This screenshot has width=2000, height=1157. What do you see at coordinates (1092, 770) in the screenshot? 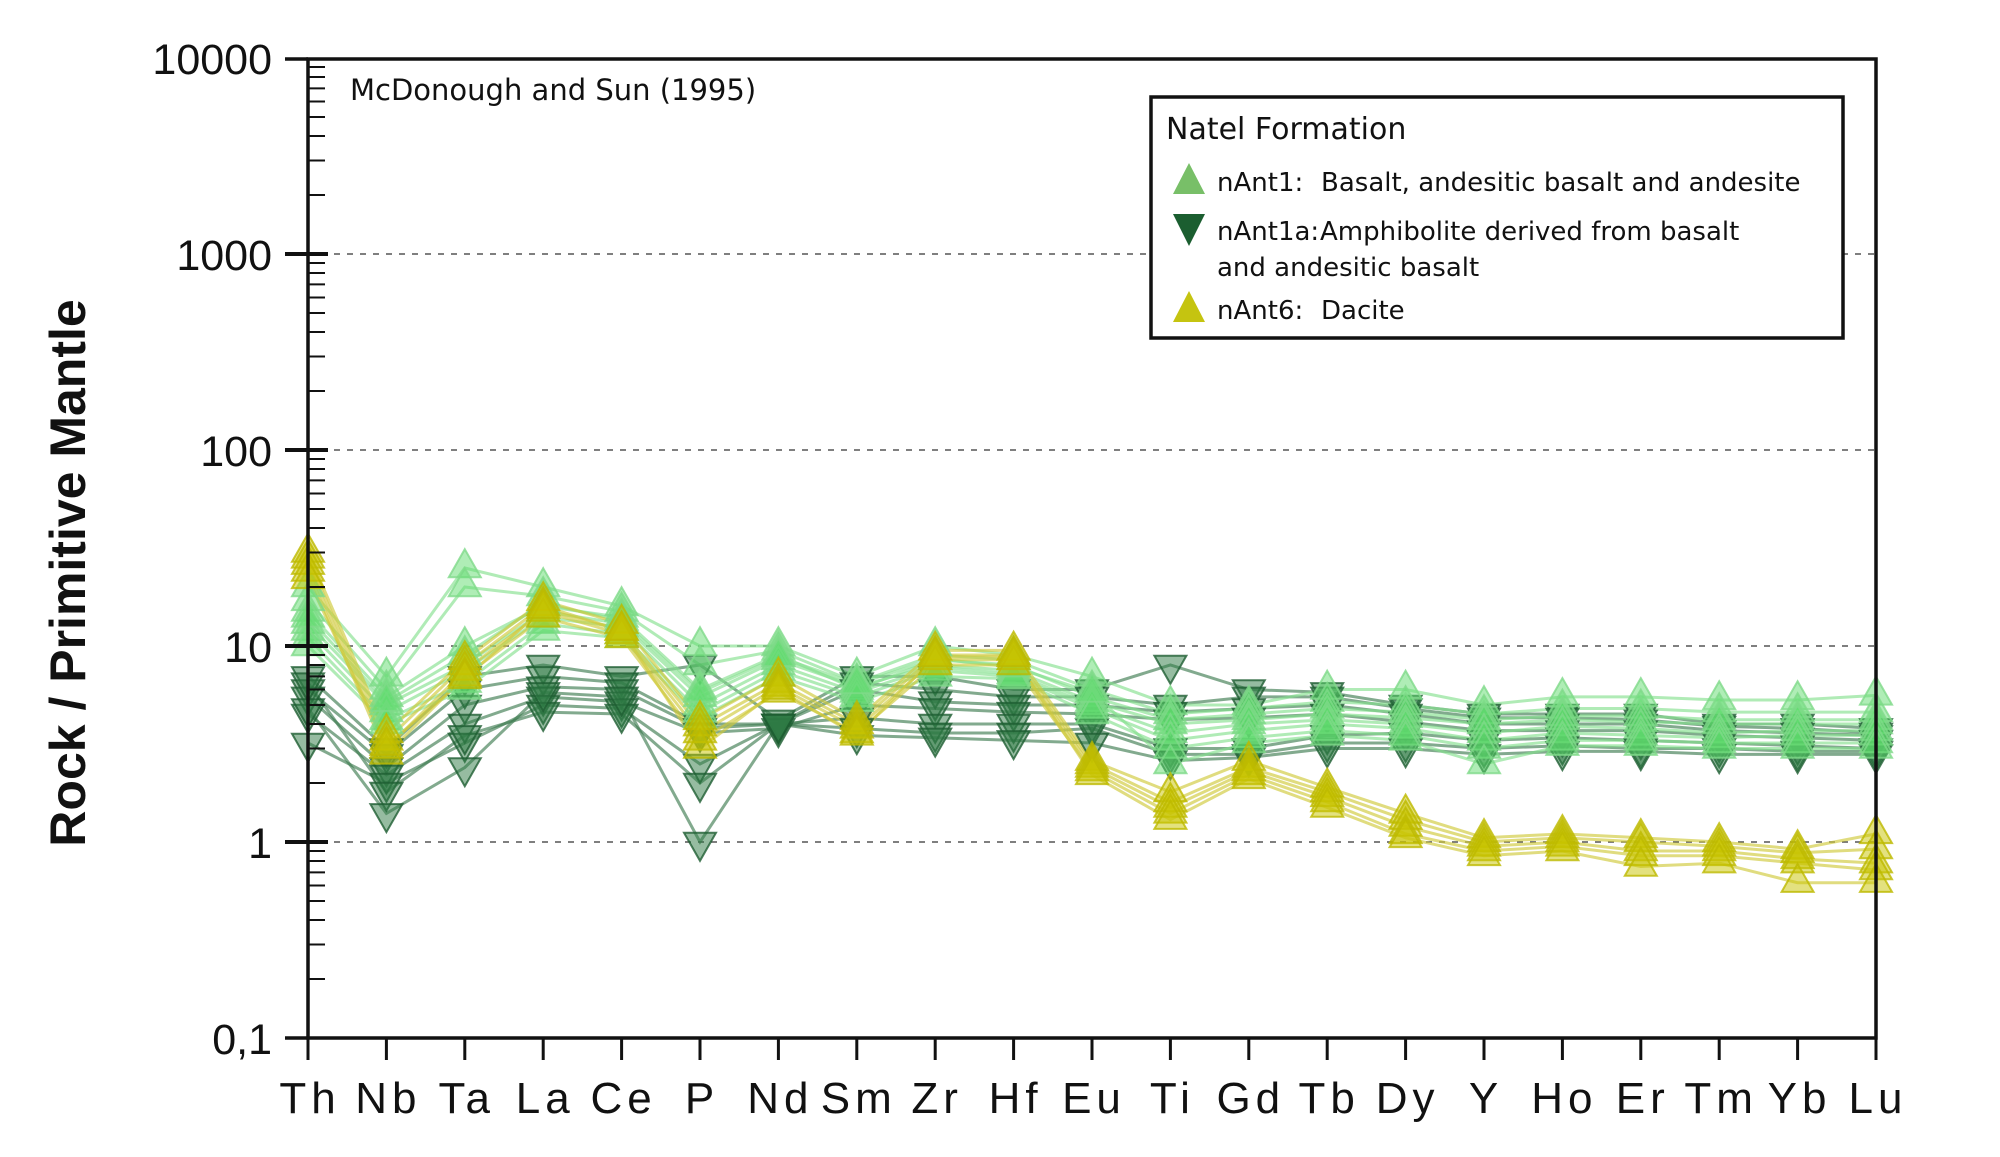
I see `data-point-nAnt6-Eu` at bounding box center [1092, 770].